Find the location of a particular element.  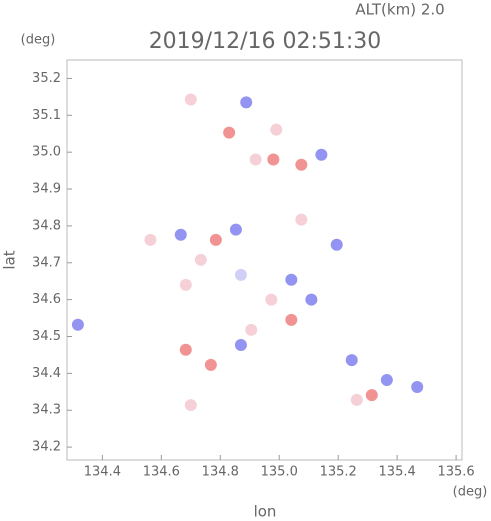

x-tick-label: 134.8 is located at coordinates (220, 472).